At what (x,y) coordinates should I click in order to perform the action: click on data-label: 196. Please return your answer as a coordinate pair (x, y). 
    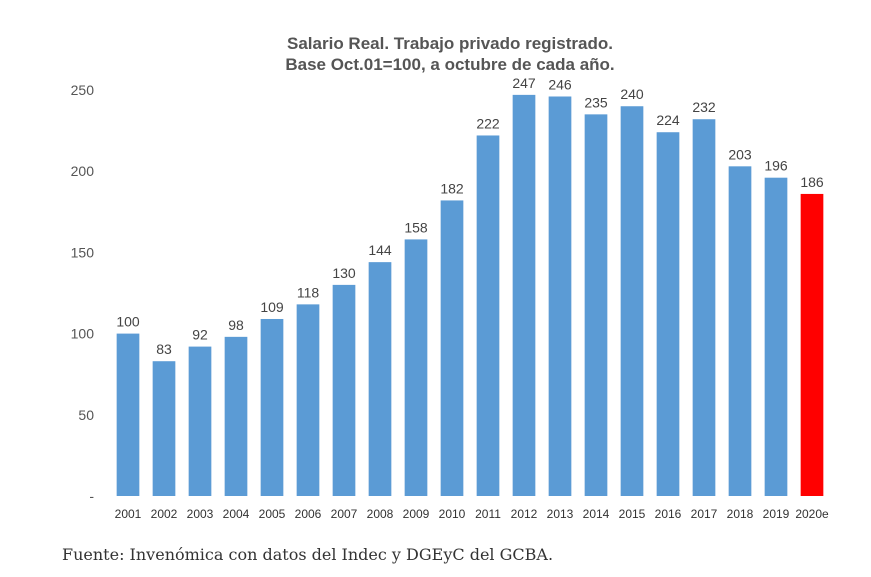
    Looking at the image, I should click on (776, 166).